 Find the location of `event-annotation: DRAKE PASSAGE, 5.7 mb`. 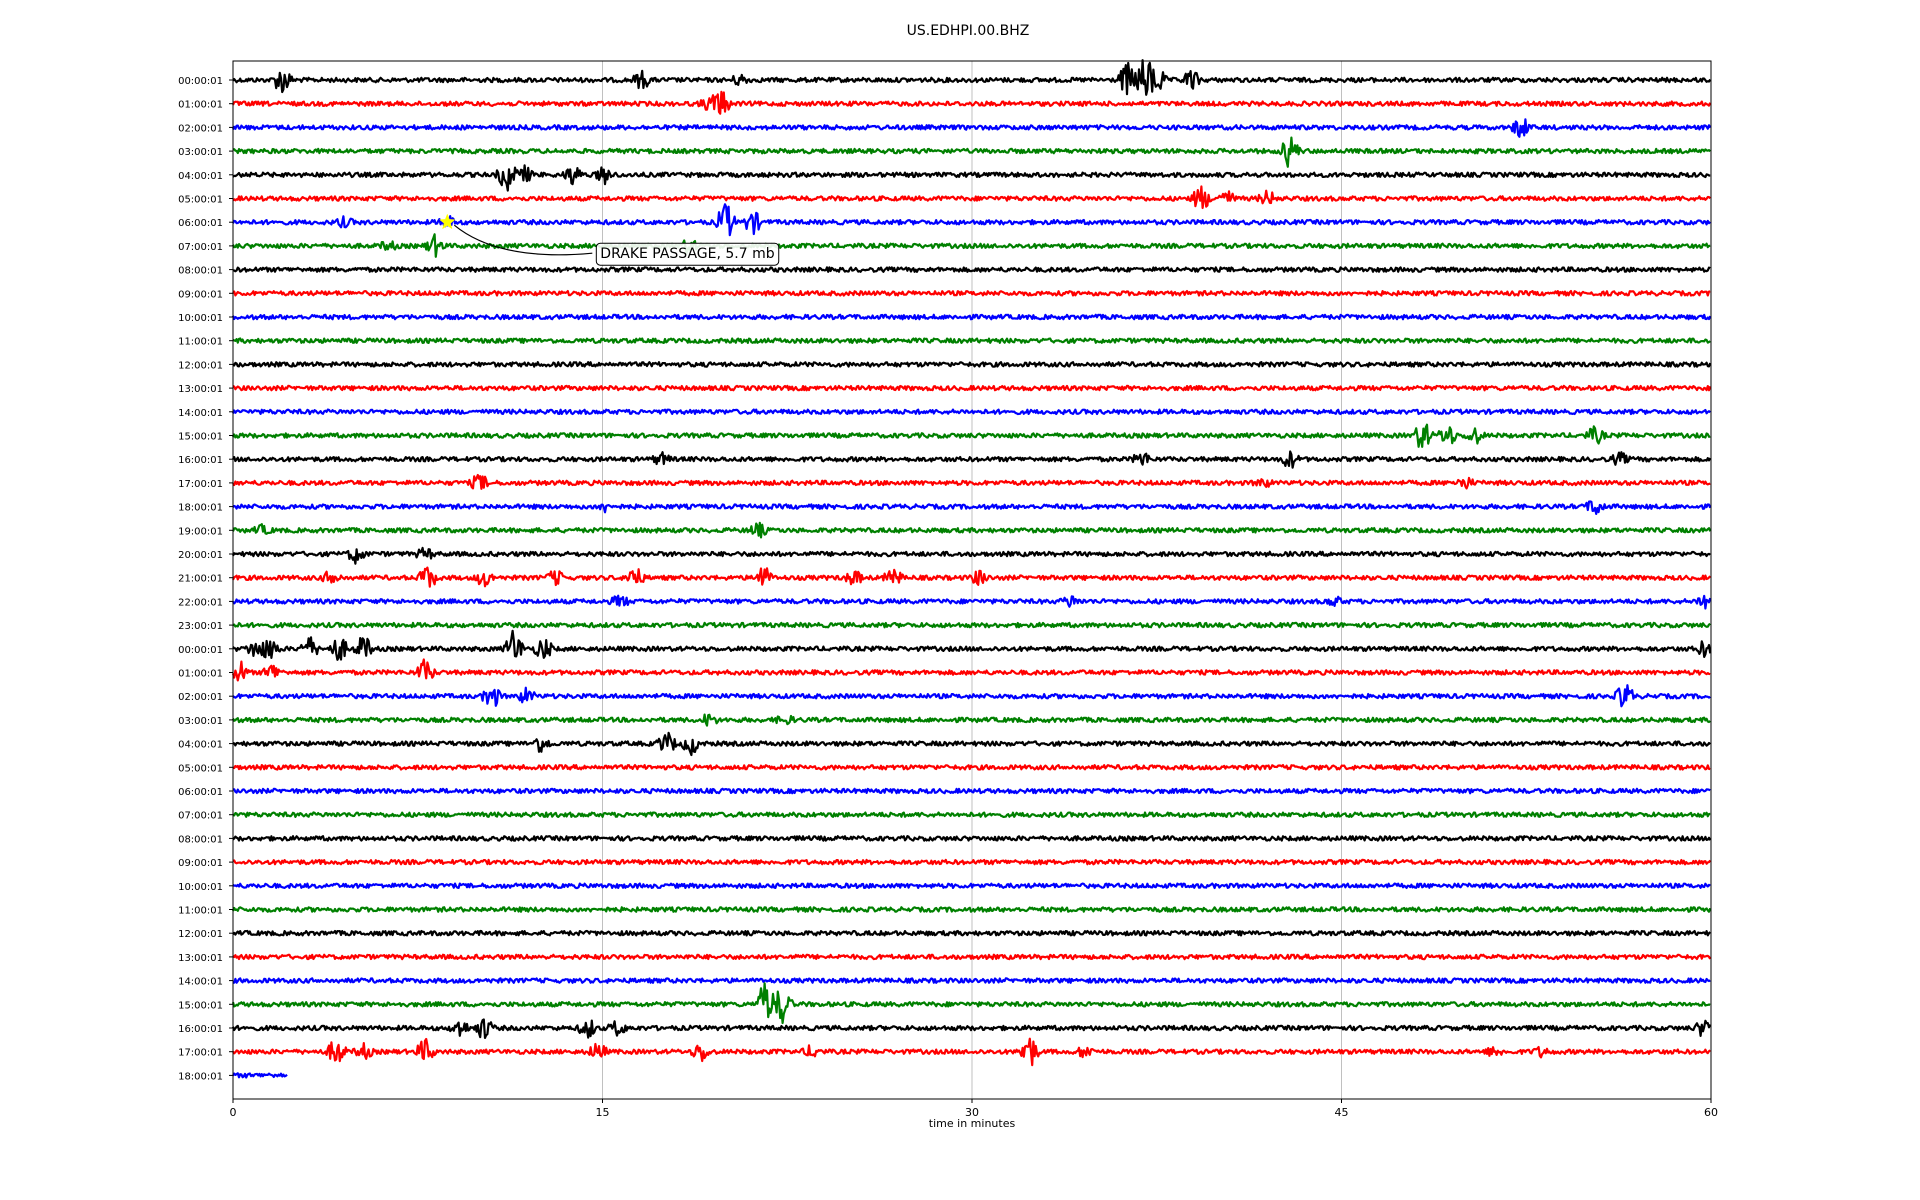

event-annotation: DRAKE PASSAGE, 5.7 mb is located at coordinates (609, 239).